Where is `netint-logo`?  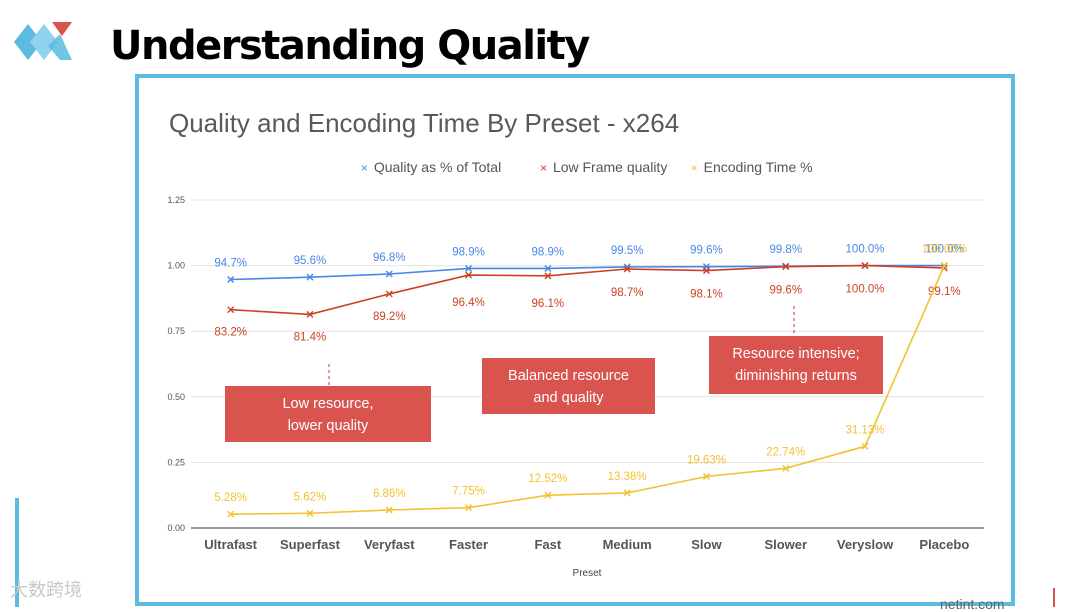 netint-logo is located at coordinates (43, 41).